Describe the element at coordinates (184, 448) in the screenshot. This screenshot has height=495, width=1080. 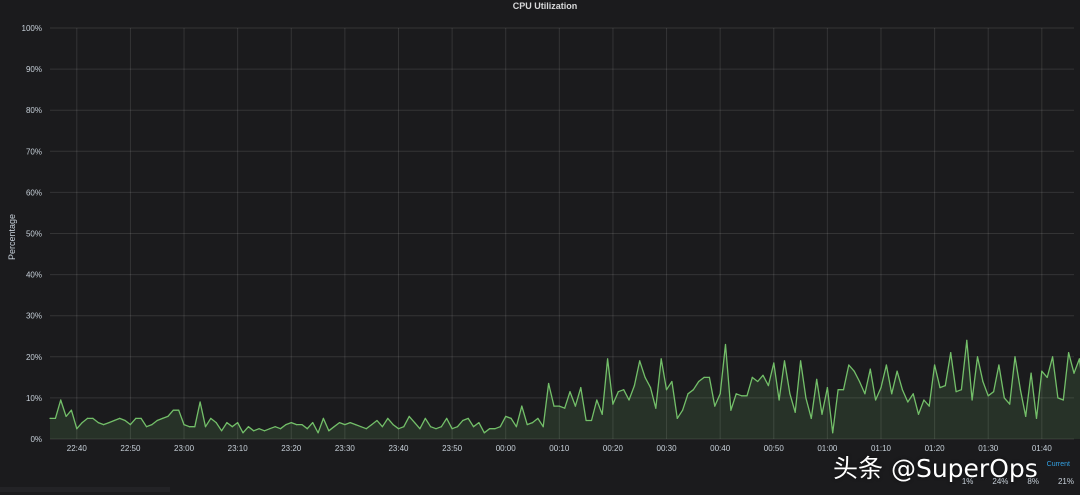
I see `x-tick-label: 23:00` at that location.